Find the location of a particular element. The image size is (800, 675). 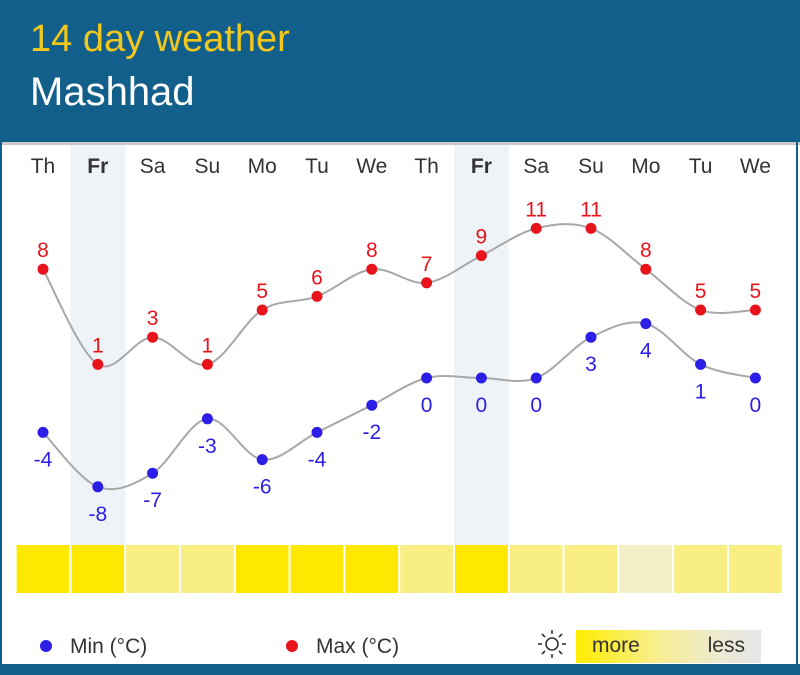

min-temperature-label: -2 is located at coordinates (371, 432).